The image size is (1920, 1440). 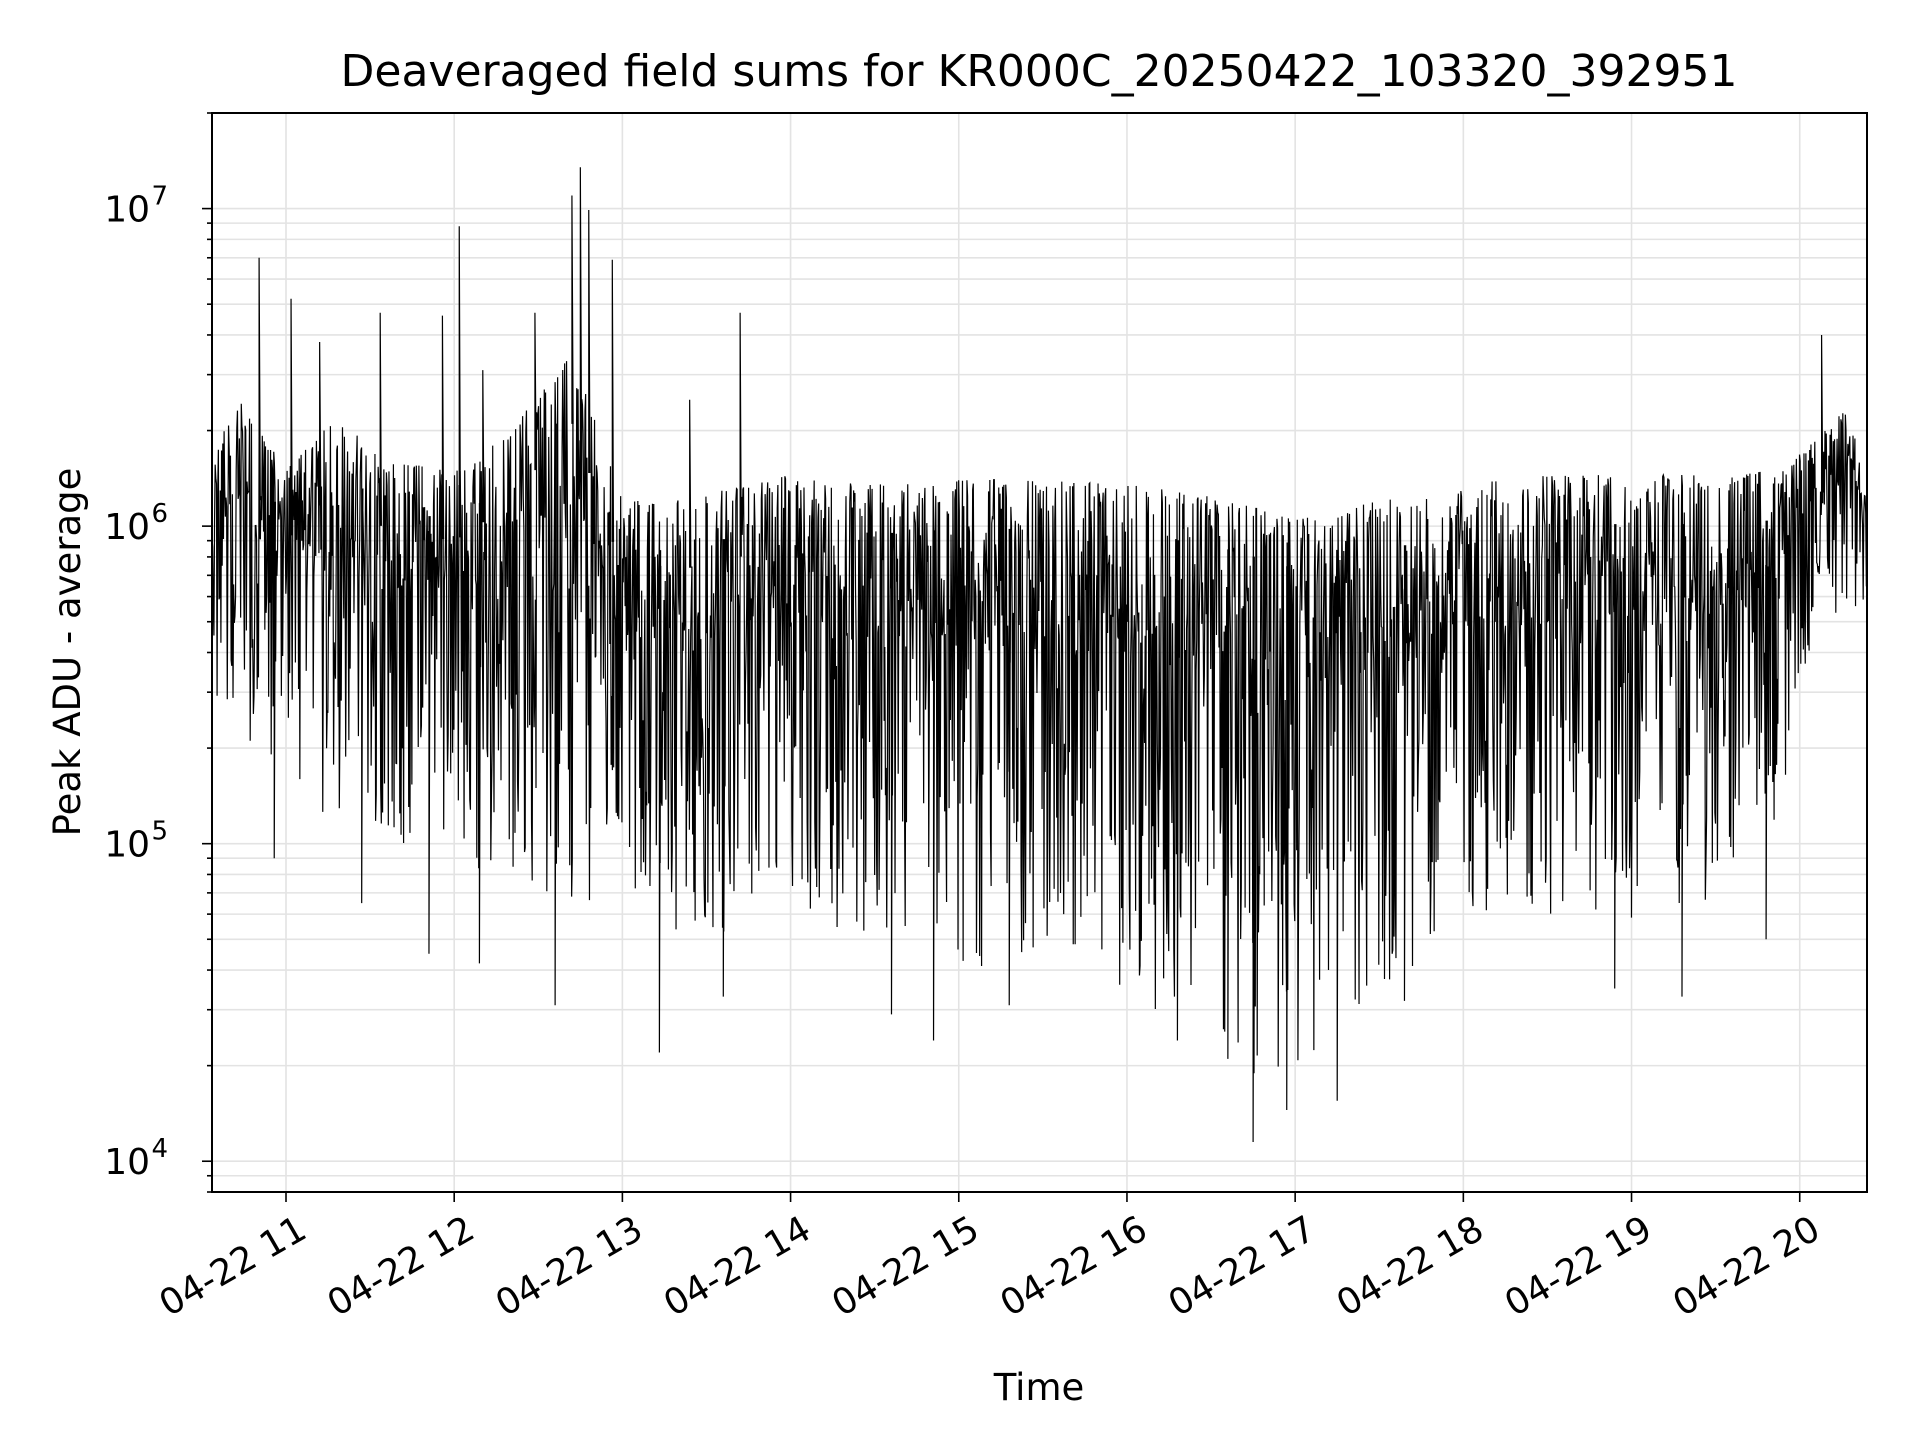 I want to click on y-tick-exponent: 6, so click(x=159, y=514).